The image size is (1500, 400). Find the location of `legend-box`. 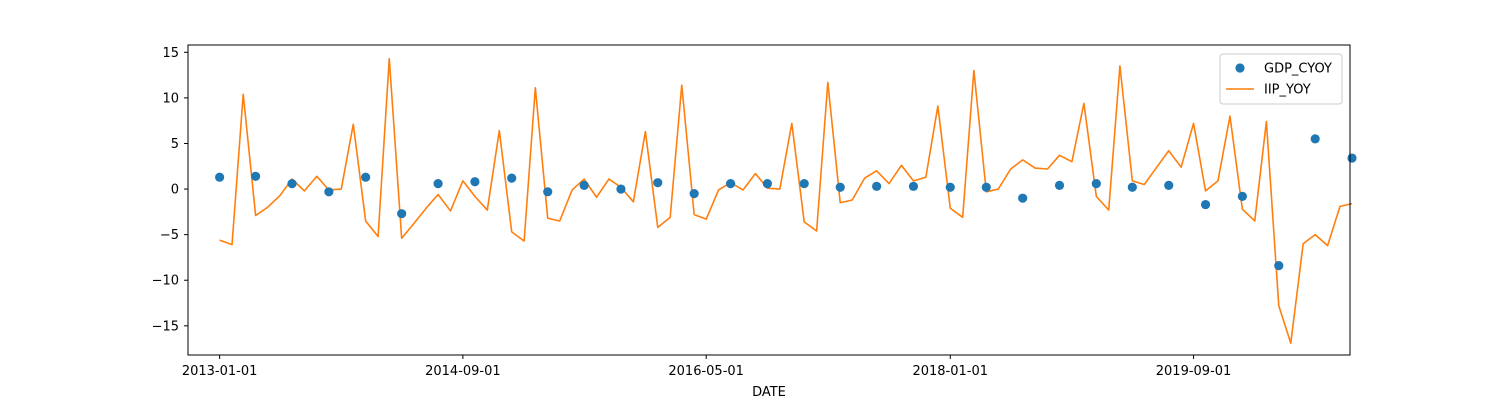

legend-box is located at coordinates (1281, 79).